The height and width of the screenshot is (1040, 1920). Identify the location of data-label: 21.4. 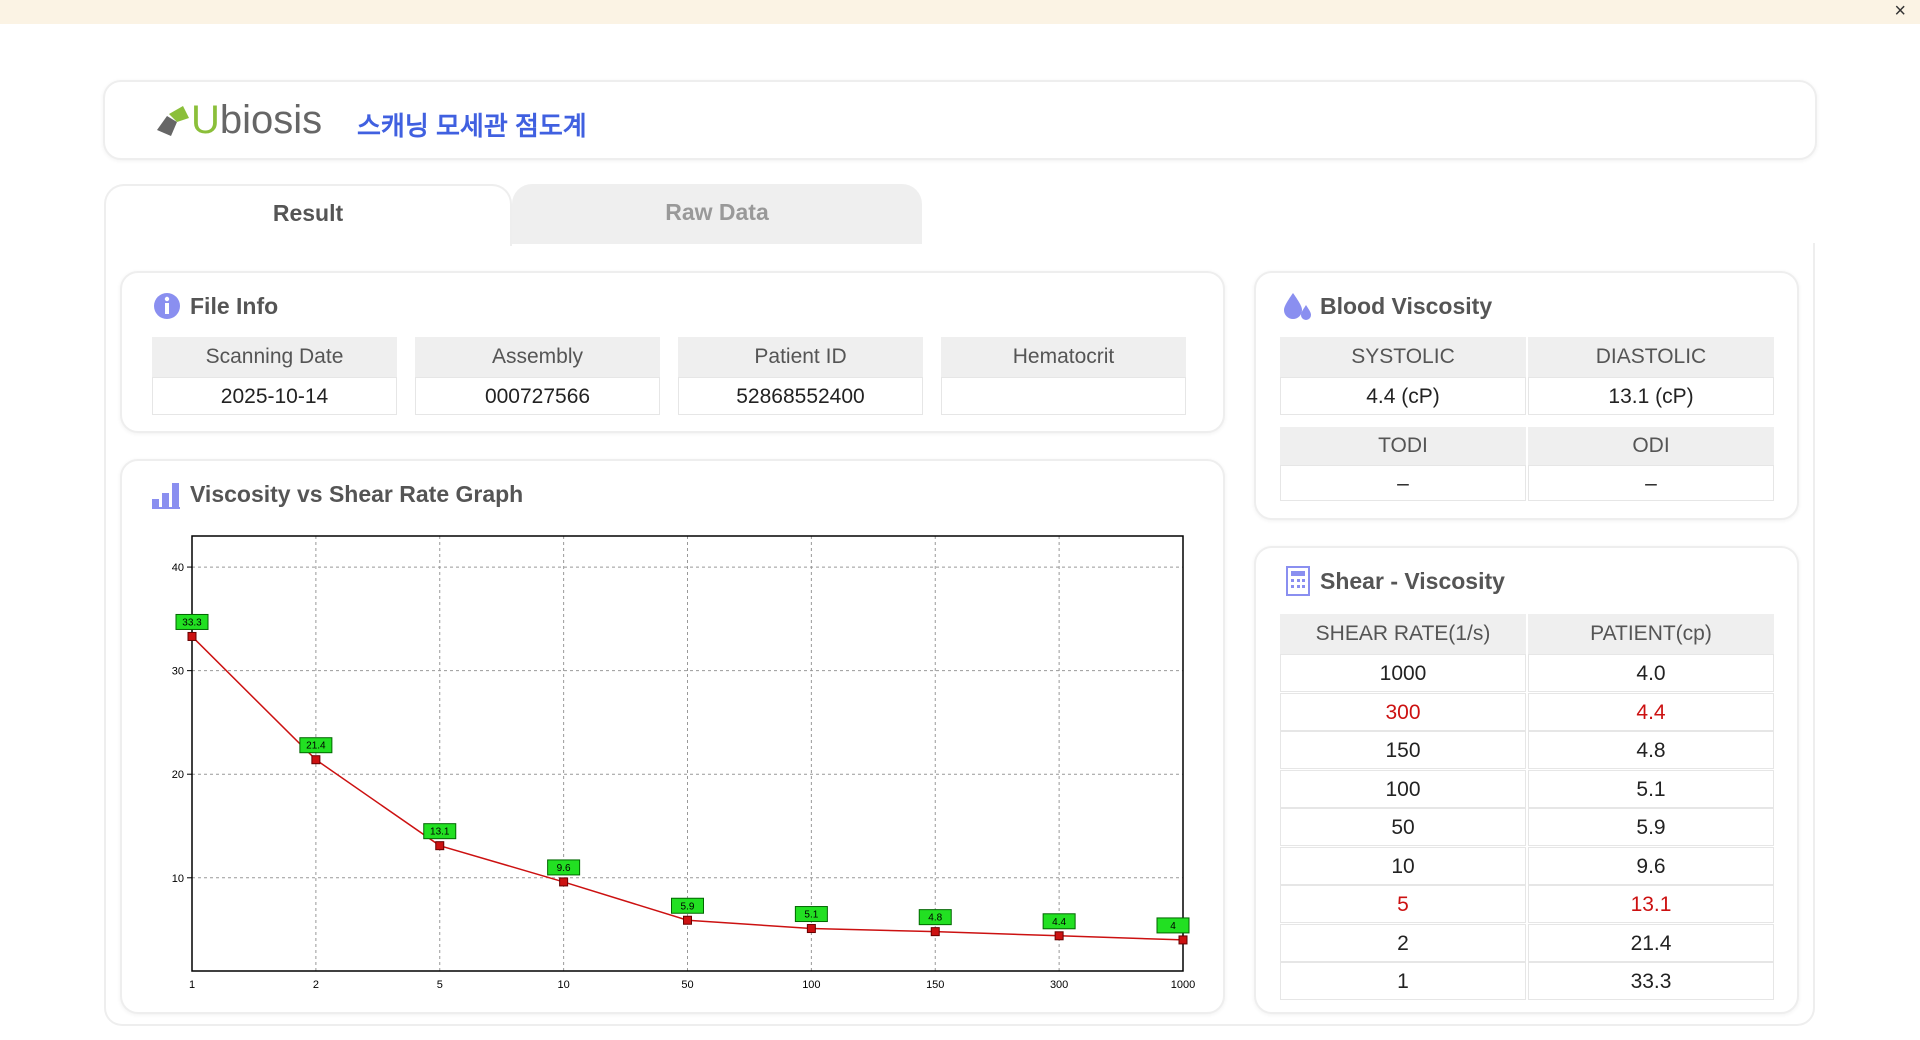
(316, 746).